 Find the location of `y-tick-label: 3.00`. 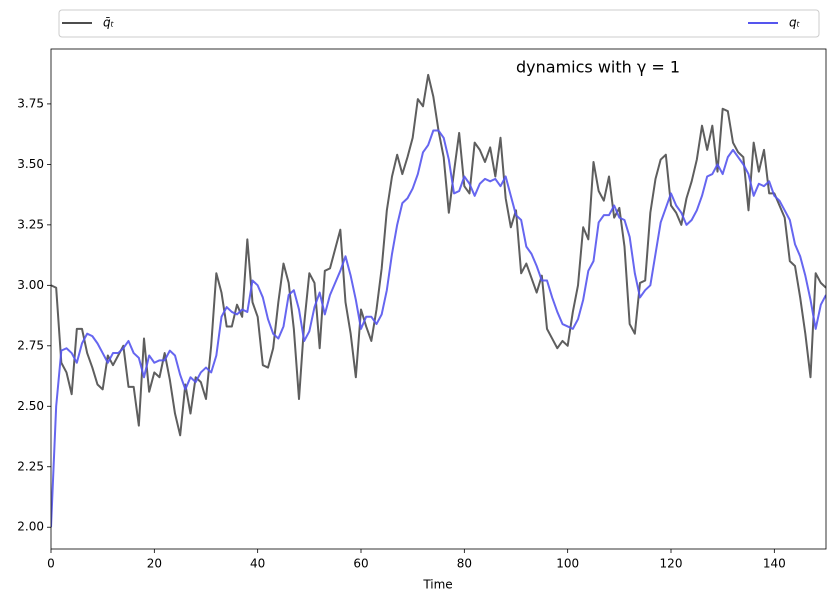

y-tick-label: 3.00 is located at coordinates (30, 285).